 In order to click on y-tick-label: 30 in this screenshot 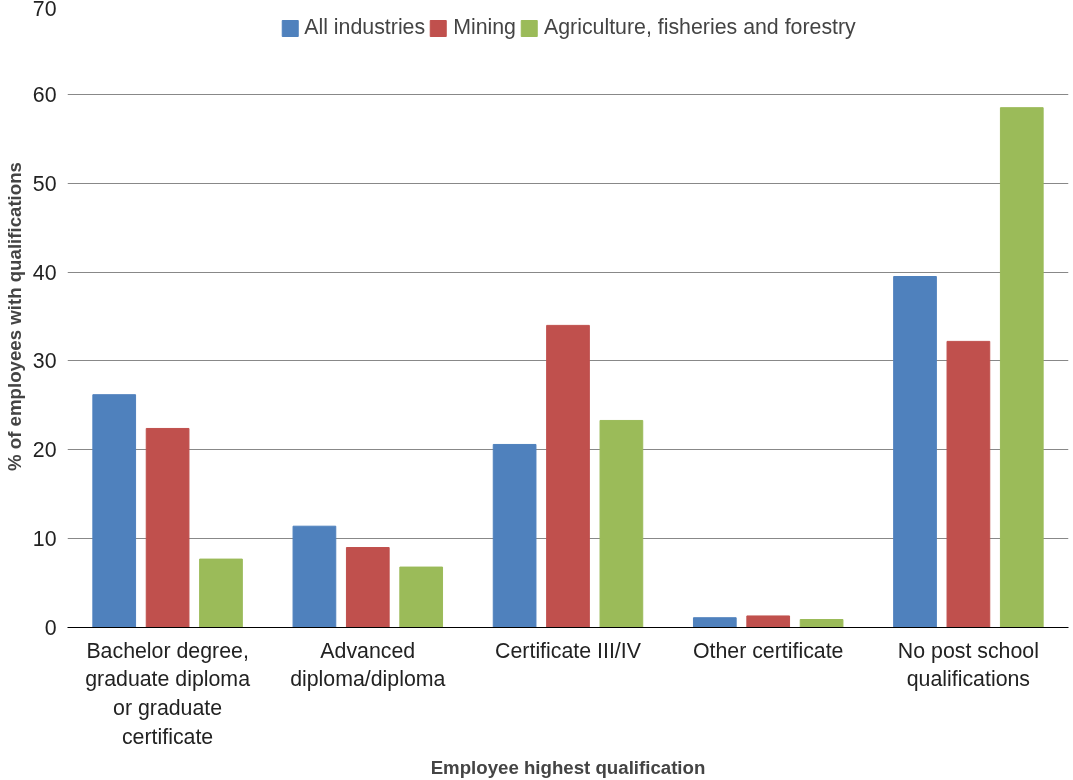, I will do `click(44, 361)`.